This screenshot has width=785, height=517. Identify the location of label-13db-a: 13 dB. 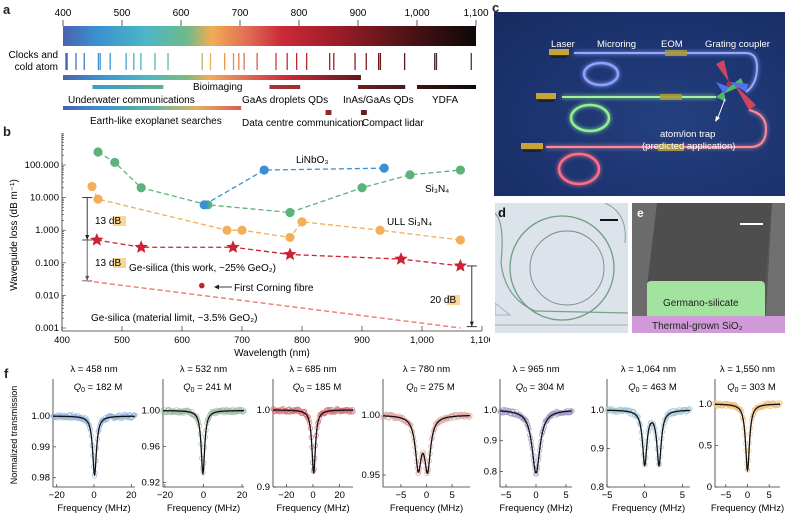
(108, 221).